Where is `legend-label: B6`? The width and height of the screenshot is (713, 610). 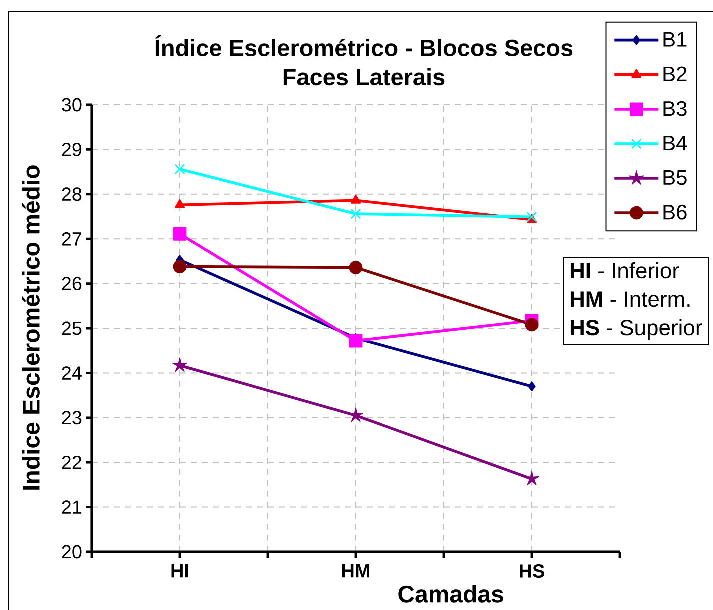
legend-label: B6 is located at coordinates (675, 212).